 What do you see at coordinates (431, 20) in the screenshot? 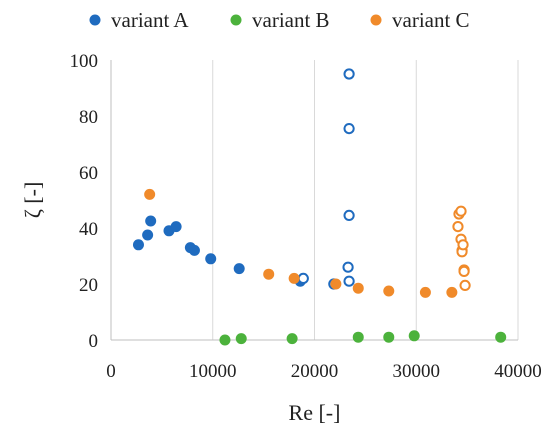
I see `legend-label-3: variant C` at bounding box center [431, 20].